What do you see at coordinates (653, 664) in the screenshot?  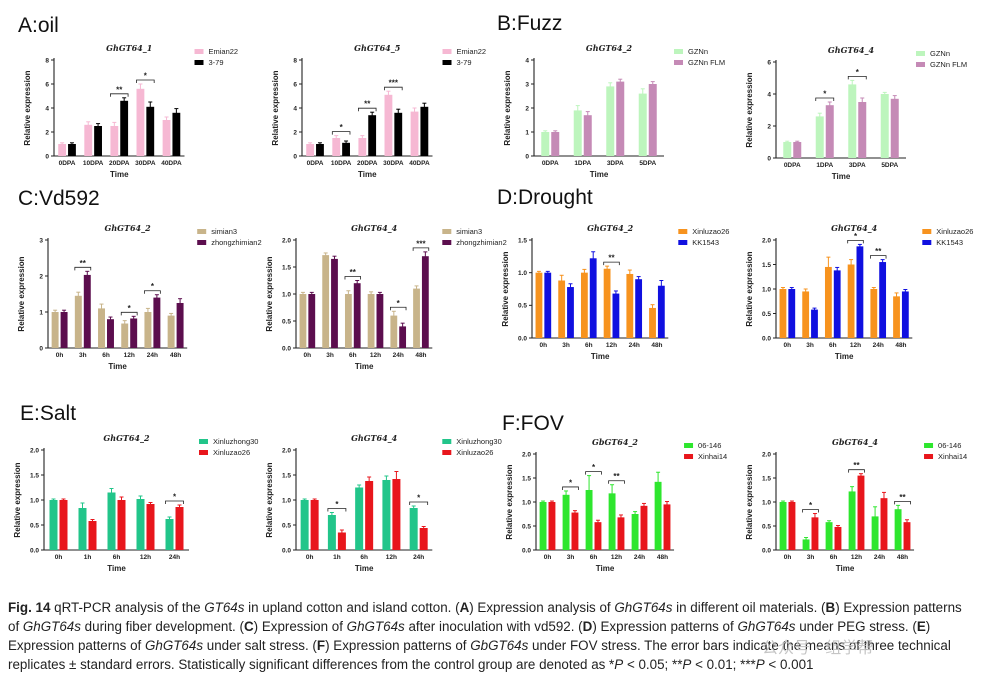 I see `caption-text: < 0.05; **` at bounding box center [653, 664].